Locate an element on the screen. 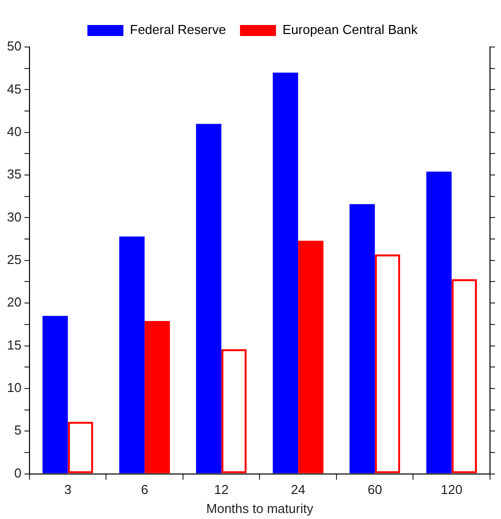  x-tick-label: 120 is located at coordinates (451, 490).